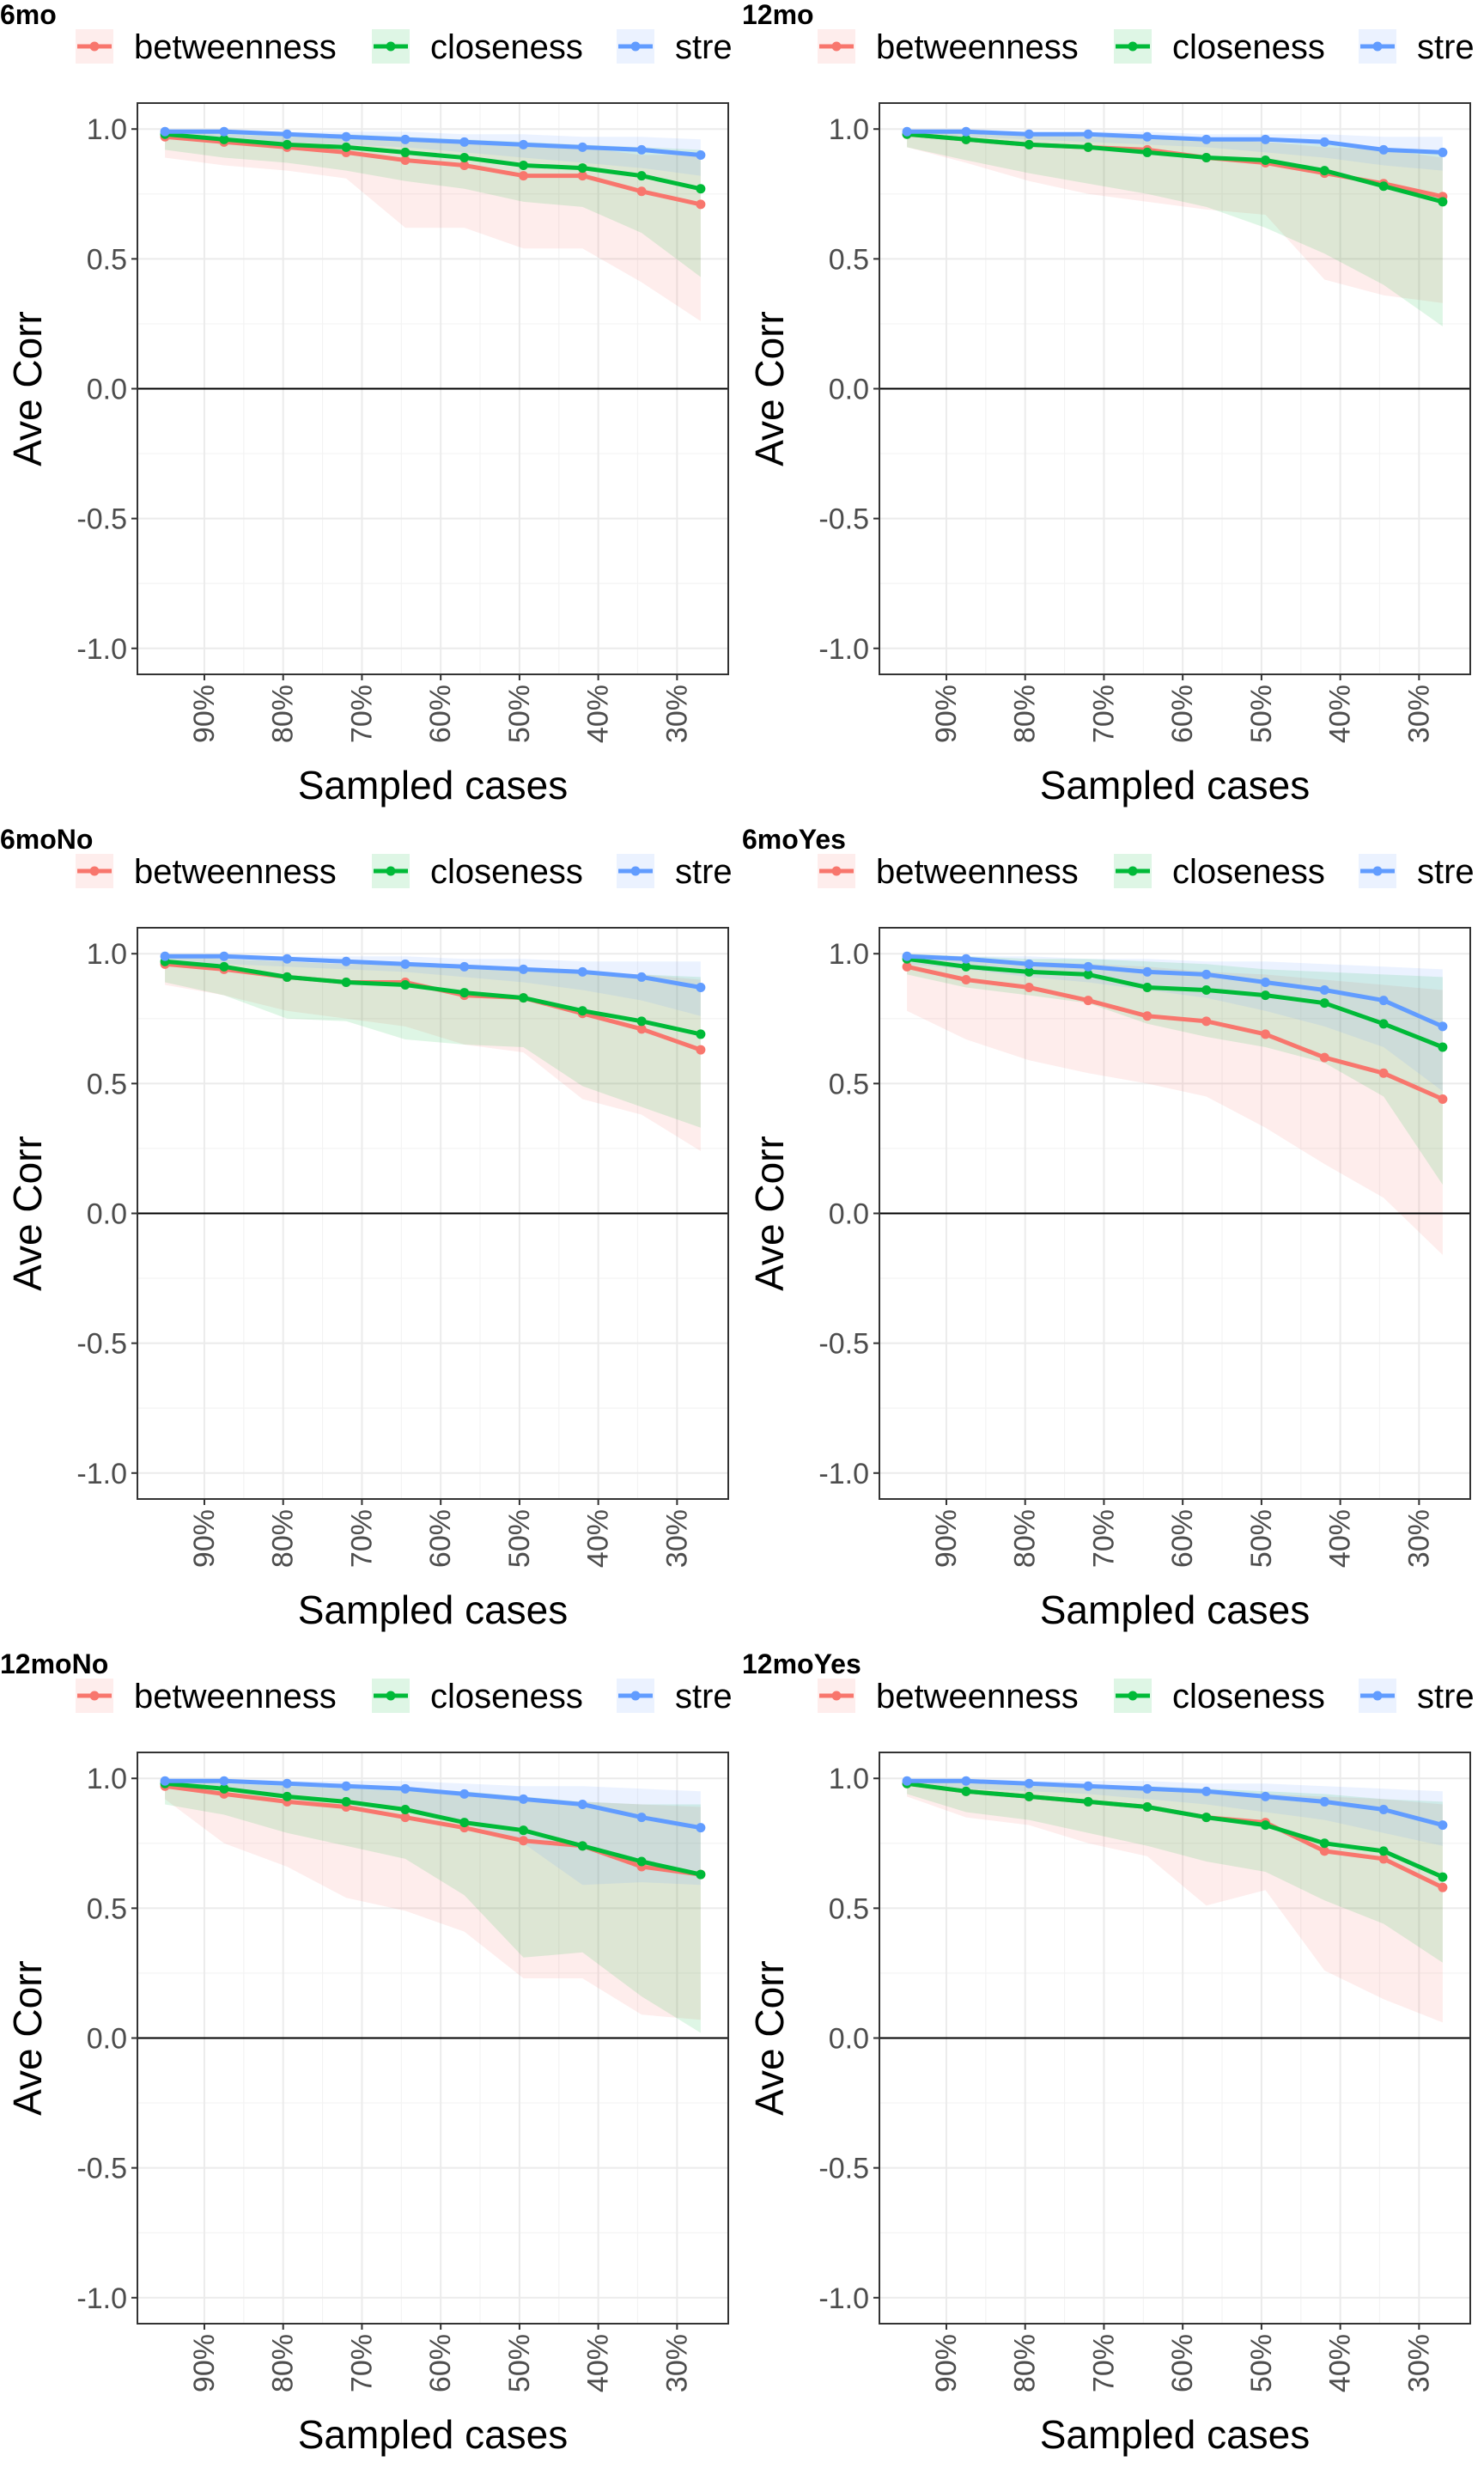  What do you see at coordinates (1025, 1538) in the screenshot?
I see `x-tick-label: 80%` at bounding box center [1025, 1538].